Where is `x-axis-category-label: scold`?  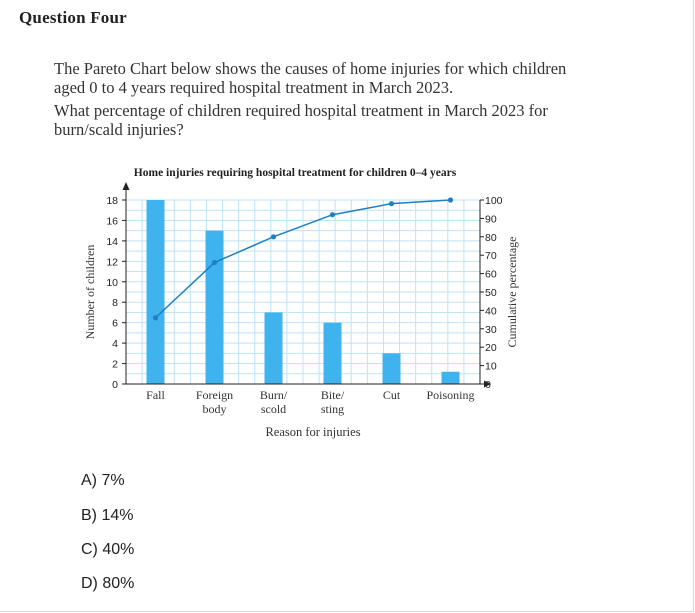 x-axis-category-label: scold is located at coordinates (273, 409).